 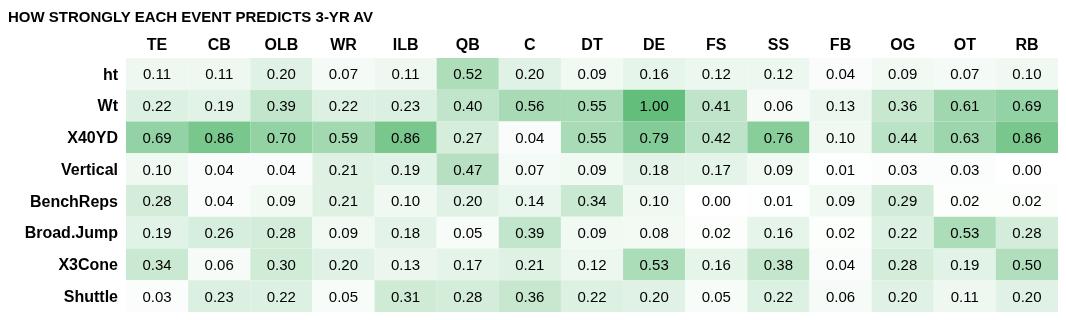 I want to click on data-label: 0.14, so click(x=530, y=201).